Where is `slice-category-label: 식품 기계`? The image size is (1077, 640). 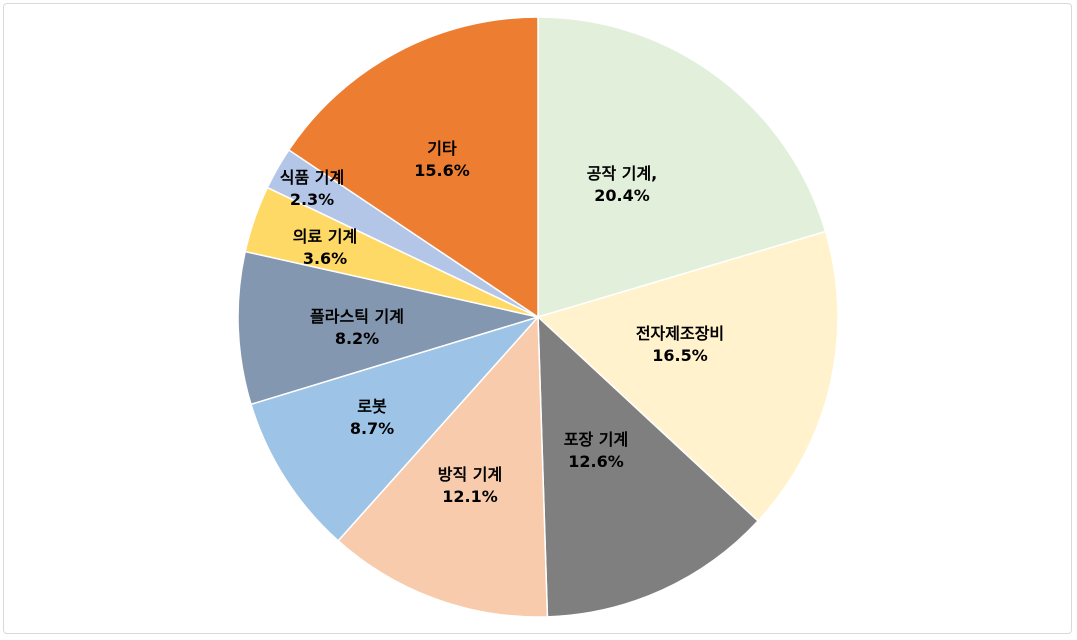
slice-category-label: 식품 기계 is located at coordinates (312, 177).